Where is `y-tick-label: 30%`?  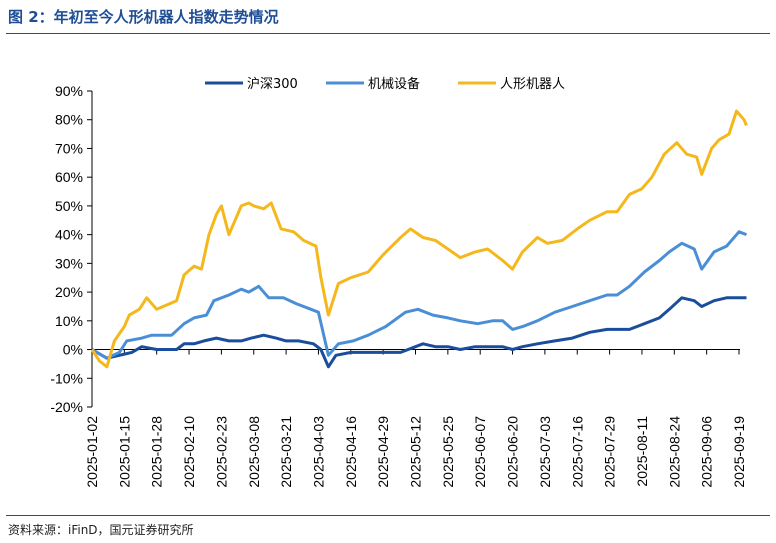
y-tick-label: 30% is located at coordinates (69, 263).